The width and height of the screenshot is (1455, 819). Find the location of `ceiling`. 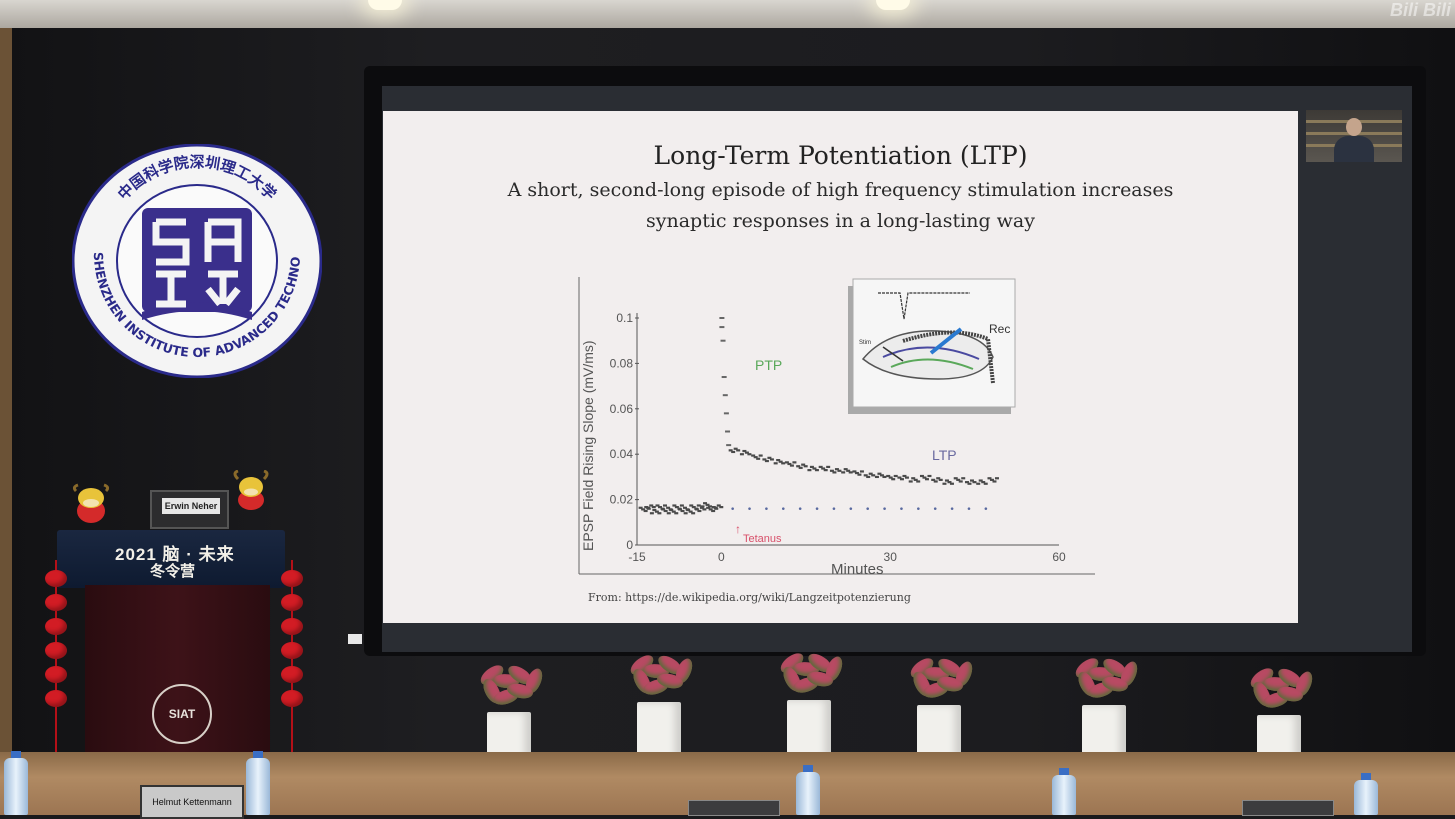

ceiling is located at coordinates (727, 15).